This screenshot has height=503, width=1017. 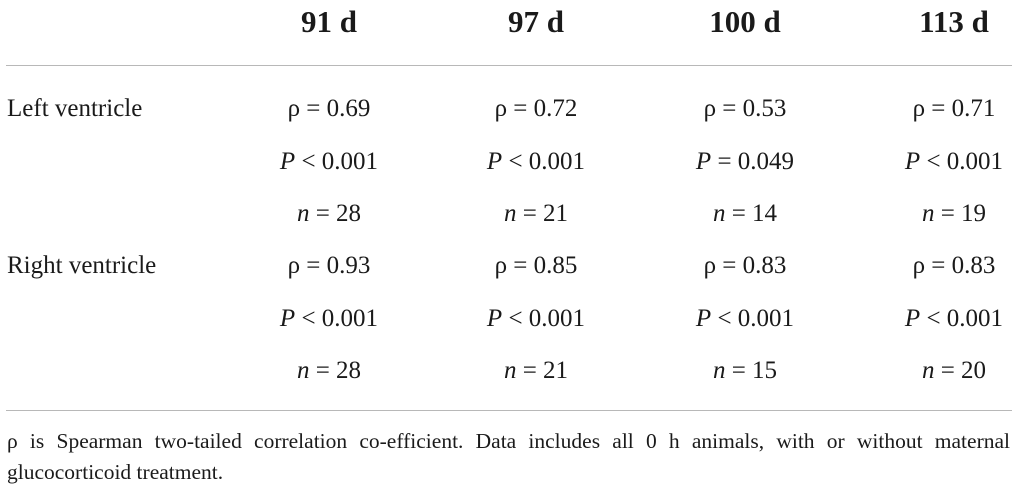 I want to click on n-value: = 15, so click(x=751, y=370).